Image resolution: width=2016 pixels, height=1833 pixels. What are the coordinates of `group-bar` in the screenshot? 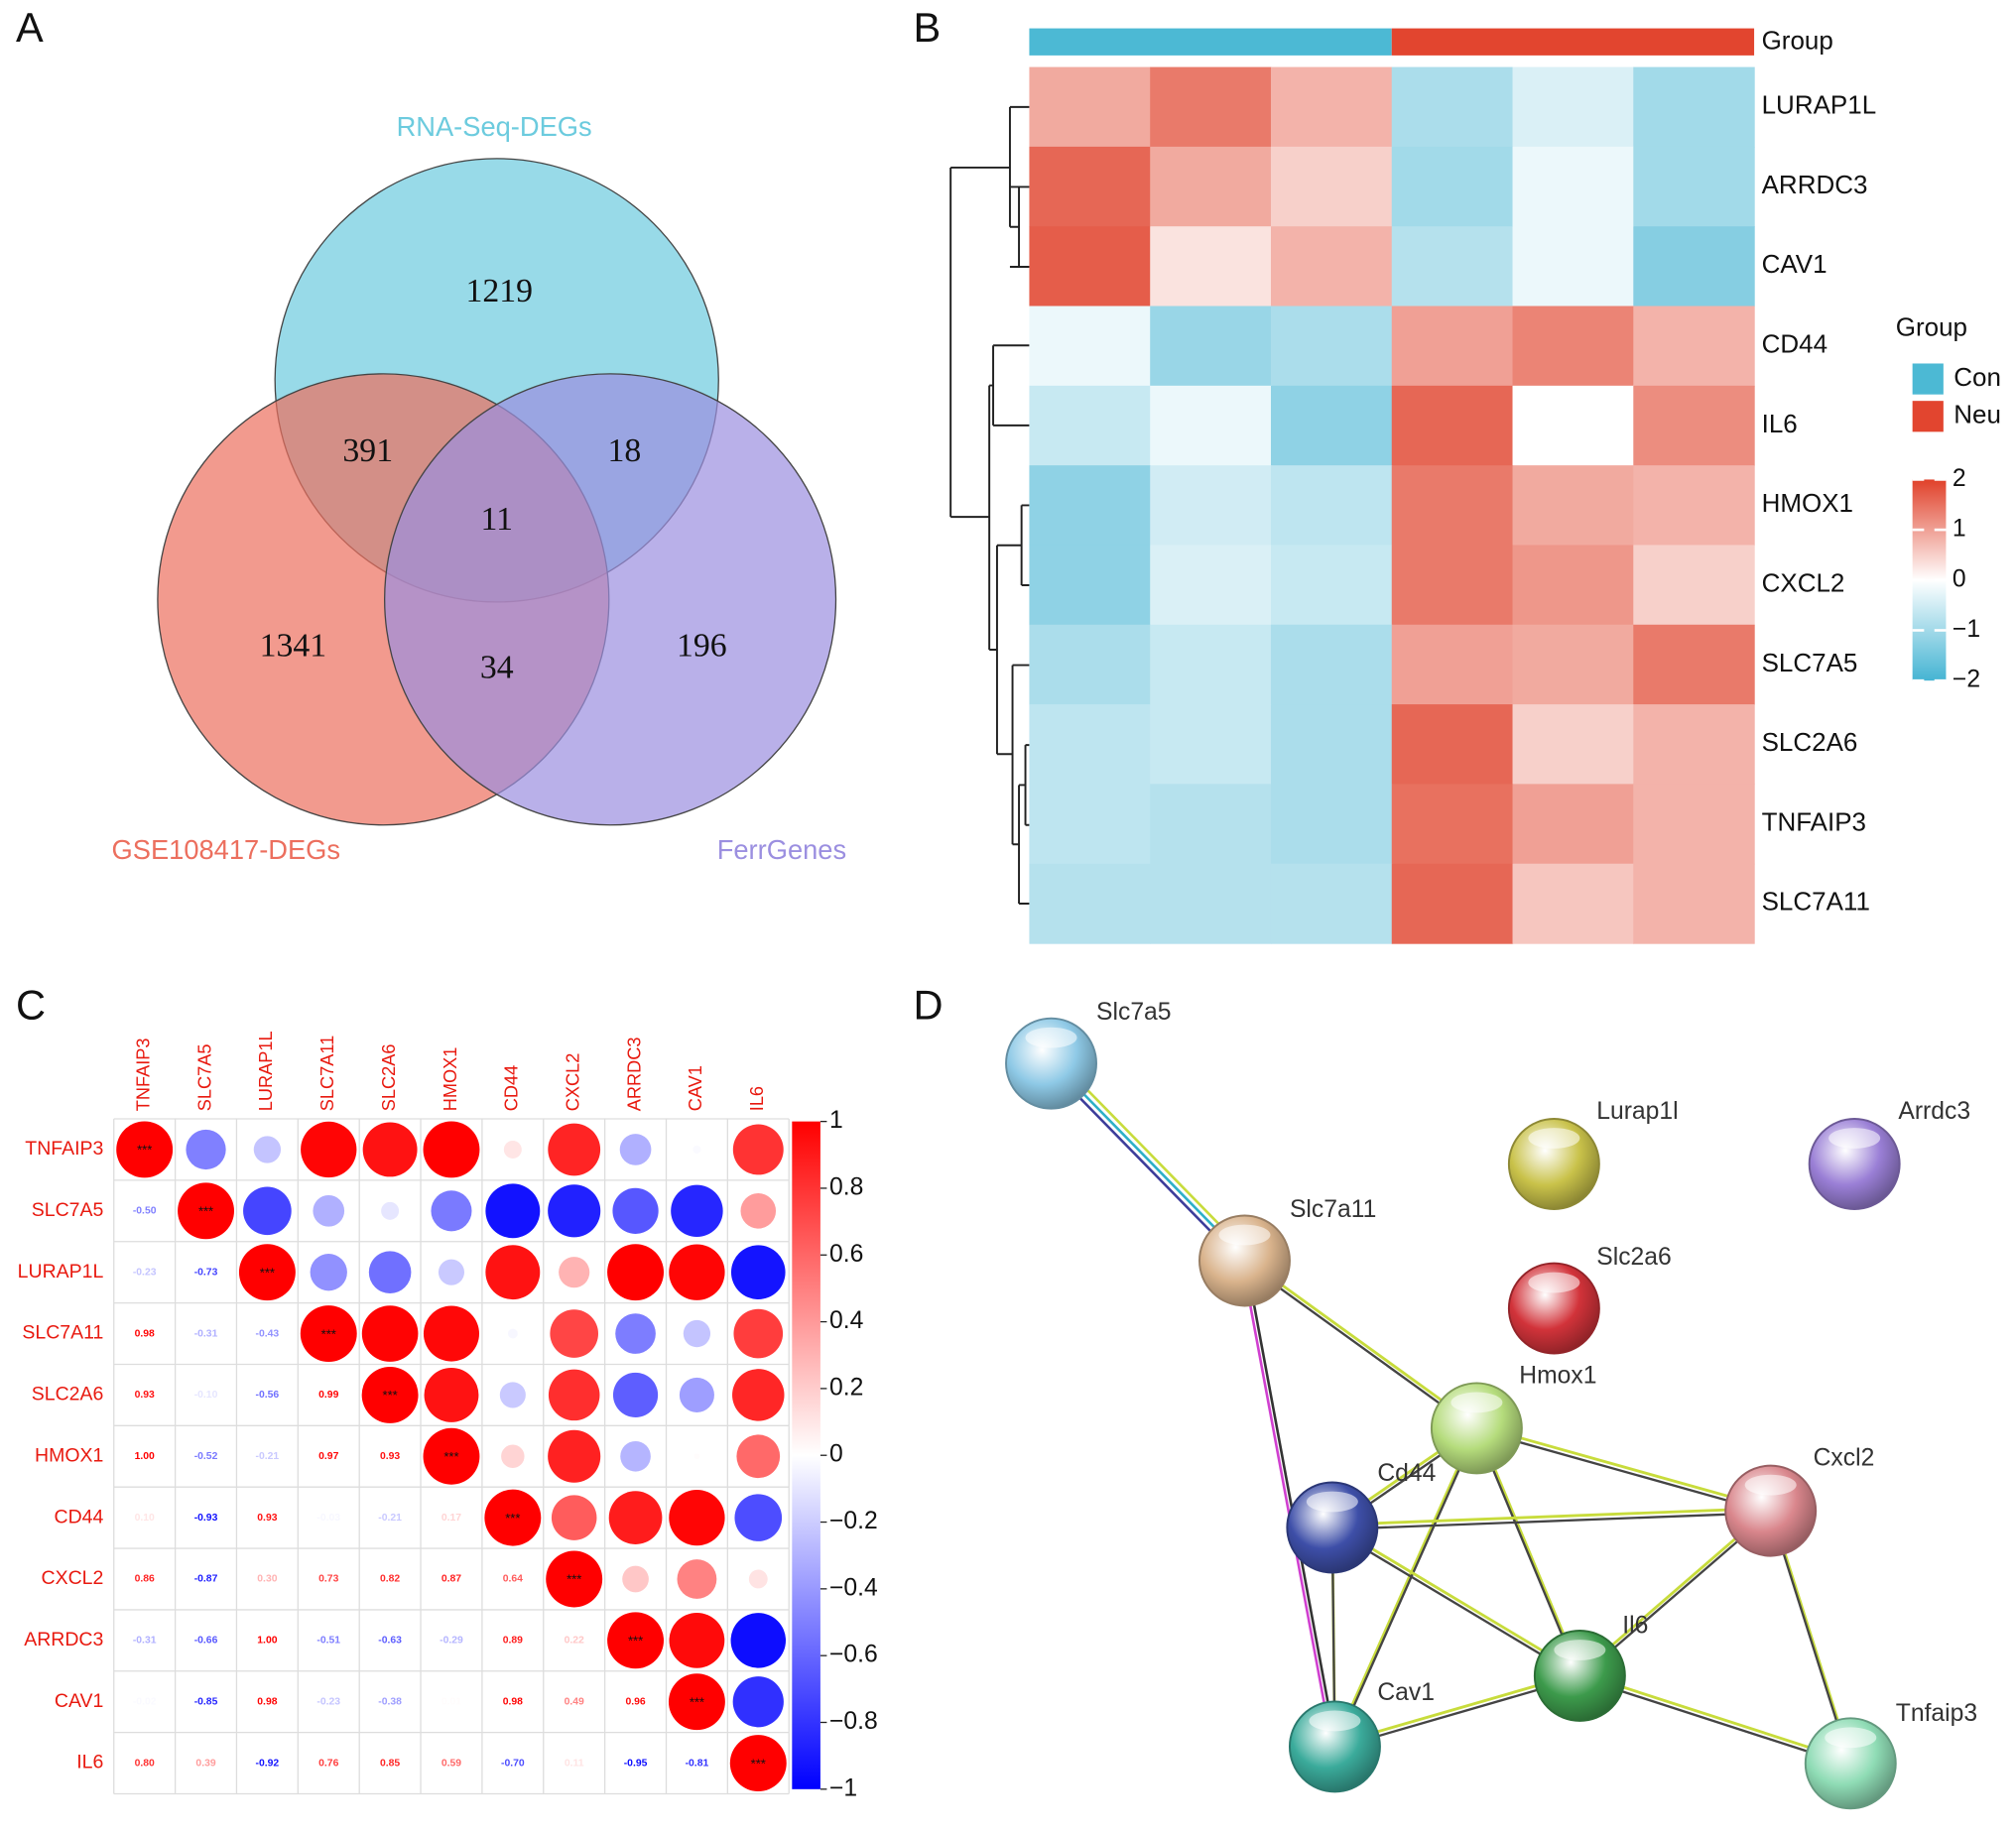 It's located at (1210, 42).